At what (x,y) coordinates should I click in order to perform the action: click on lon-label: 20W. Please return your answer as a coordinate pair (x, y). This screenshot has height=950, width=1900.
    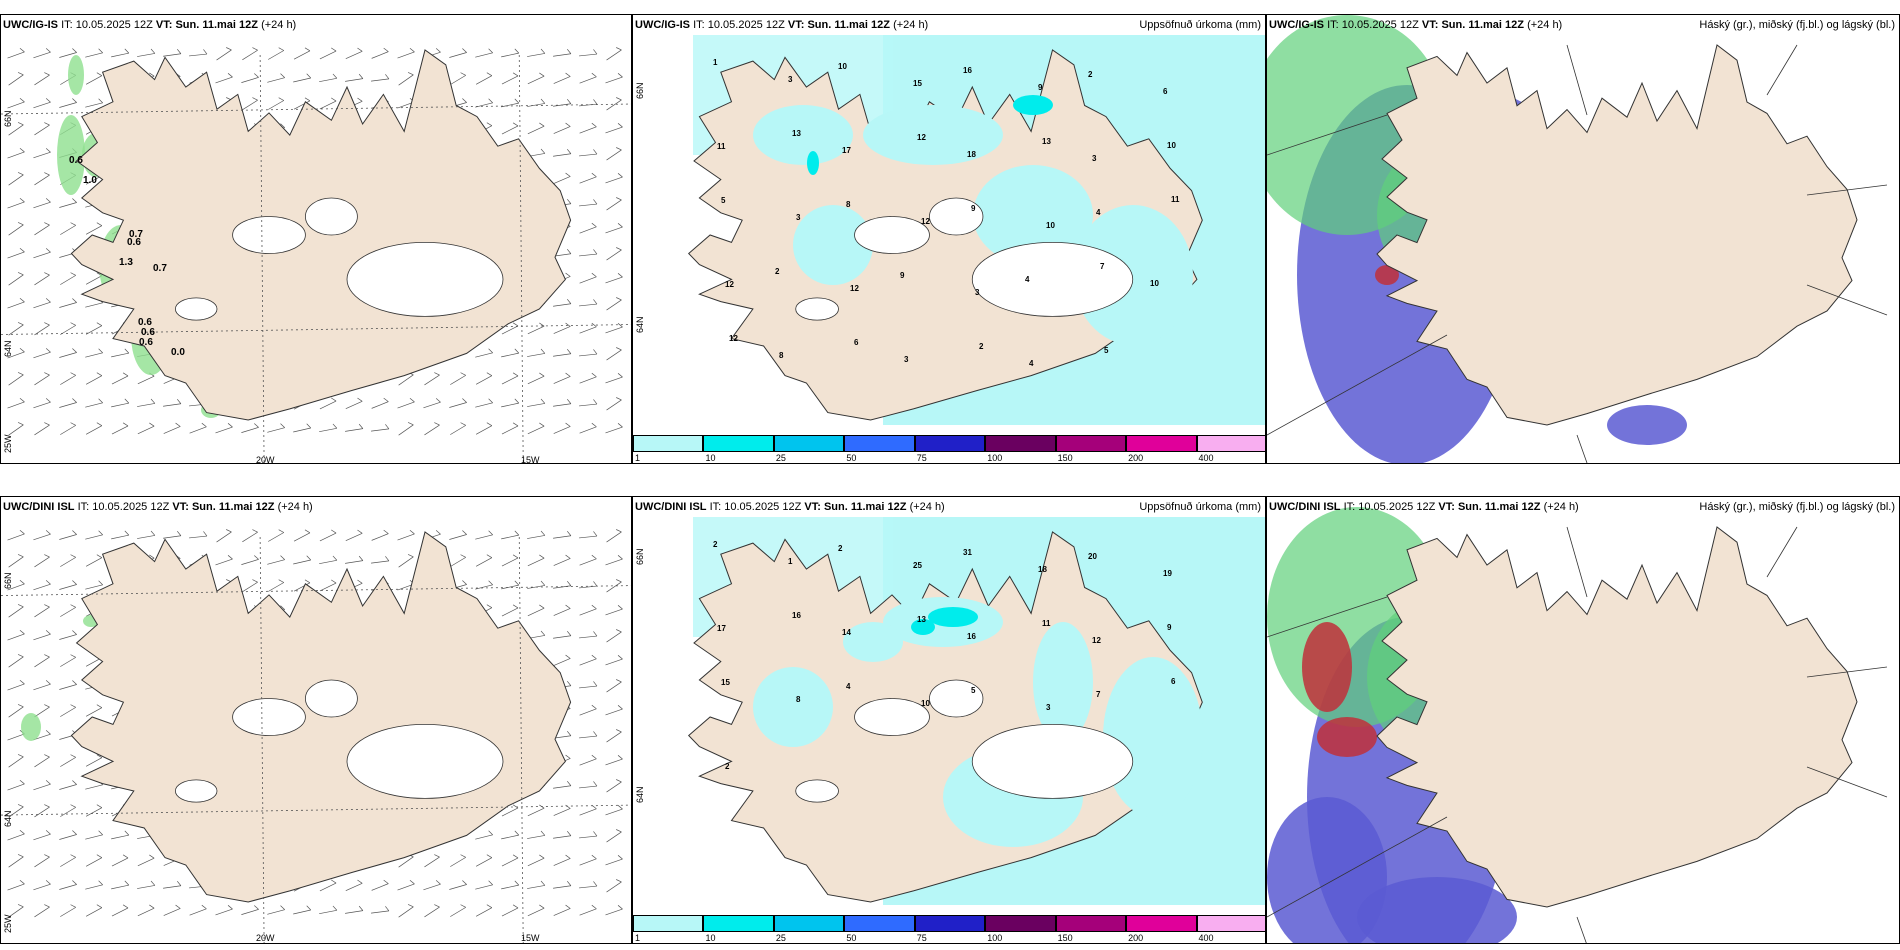
    Looking at the image, I should click on (265, 459).